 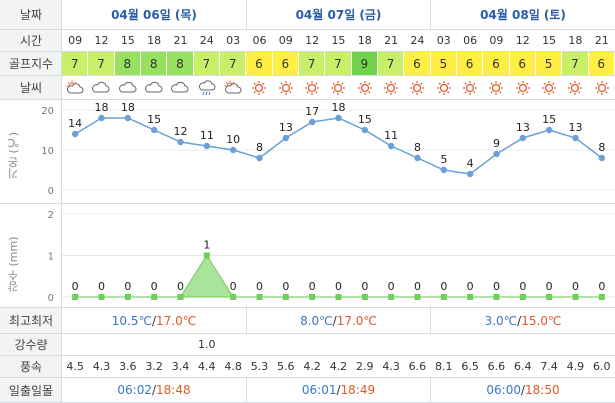 I want to click on sun-day: 06:01/18:49, so click(x=338, y=390).